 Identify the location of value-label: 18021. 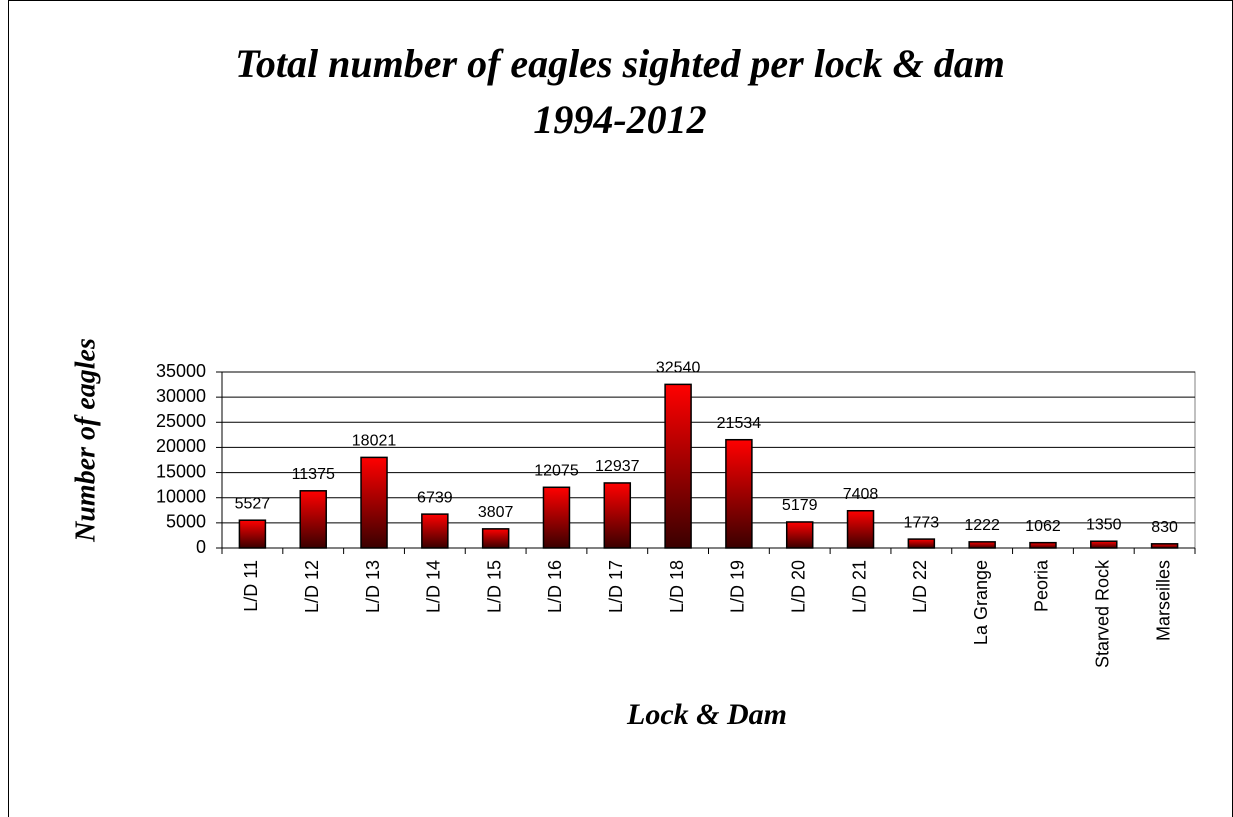
(374, 441).